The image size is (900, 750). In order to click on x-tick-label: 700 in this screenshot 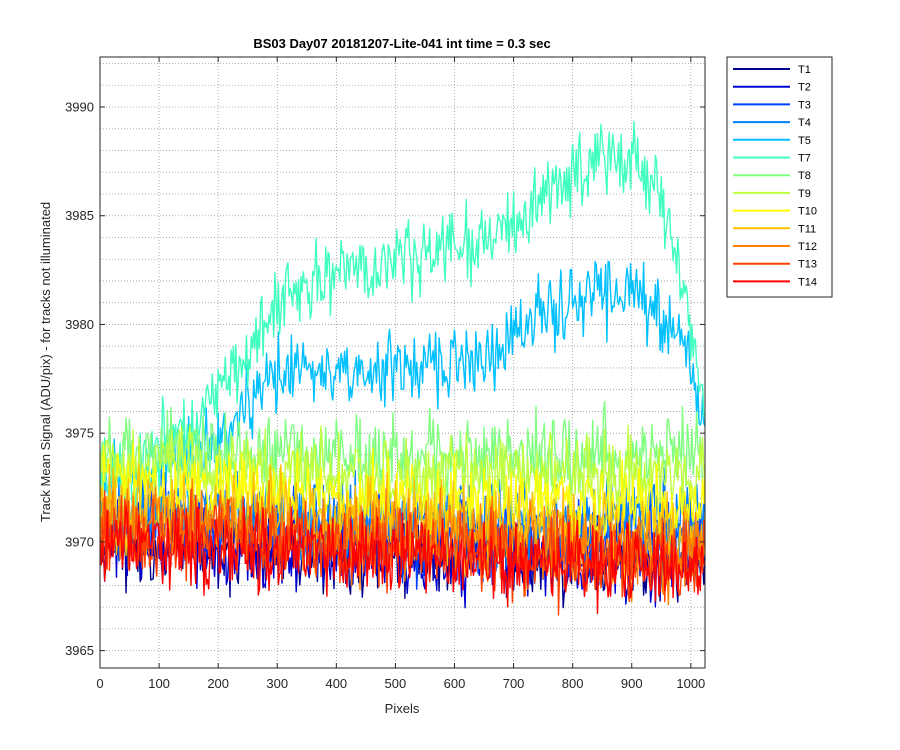, I will do `click(514, 683)`.